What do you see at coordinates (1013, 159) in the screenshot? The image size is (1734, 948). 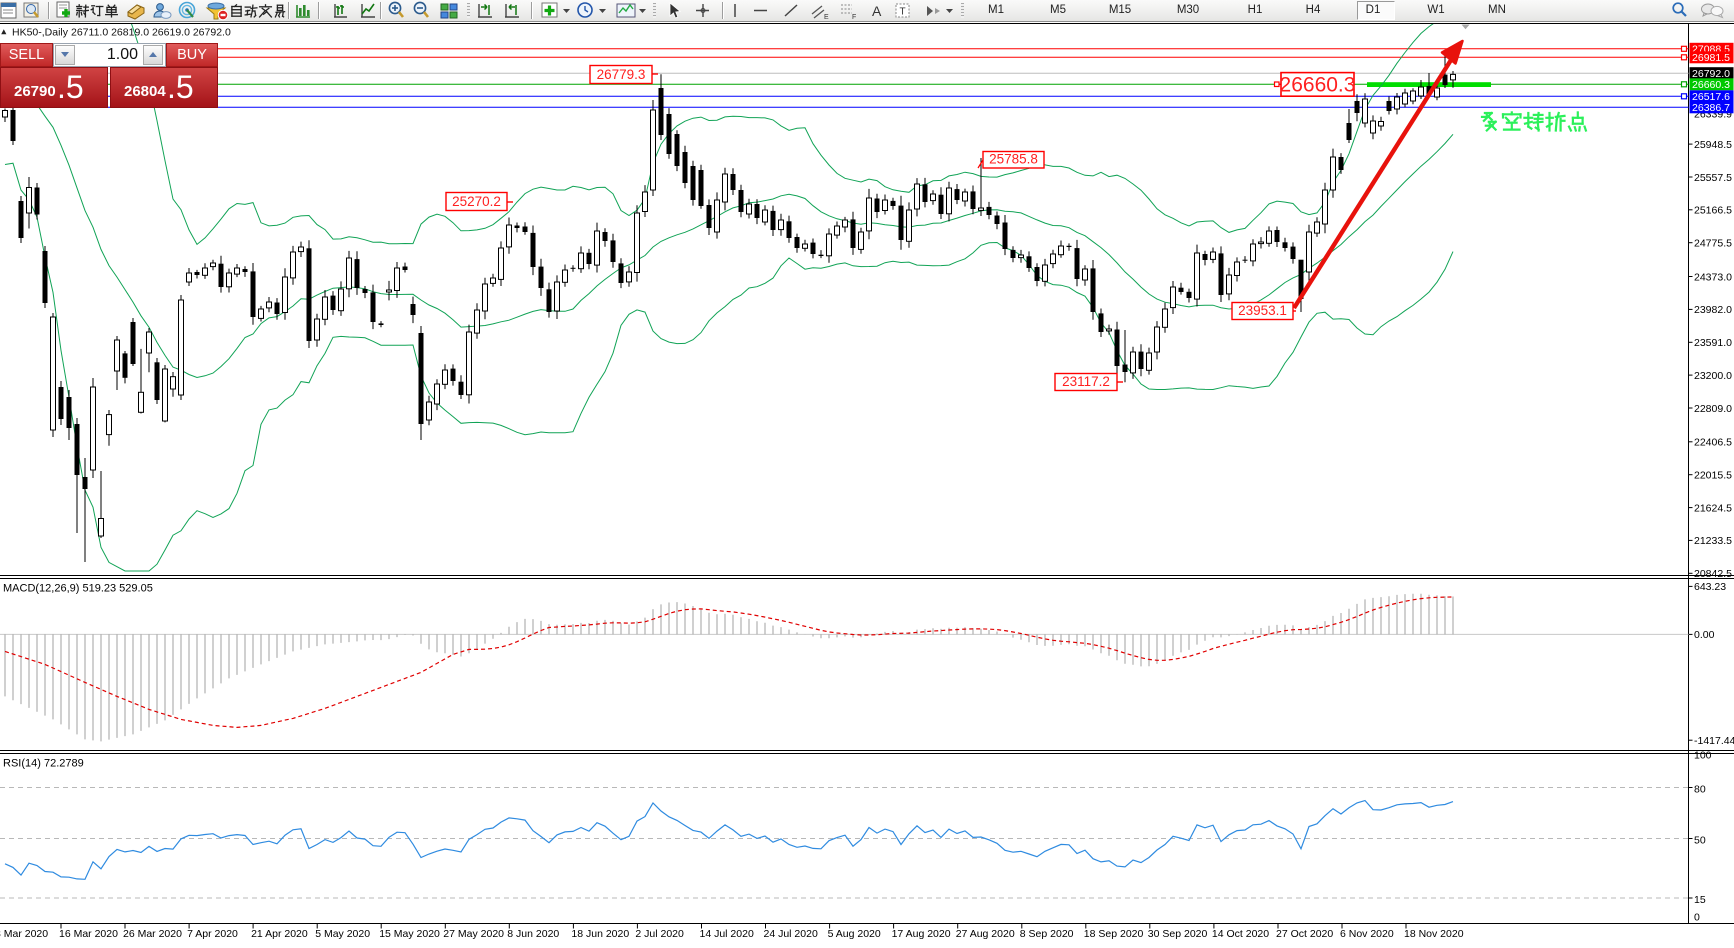 I see `svg-text: 25785.8` at bounding box center [1013, 159].